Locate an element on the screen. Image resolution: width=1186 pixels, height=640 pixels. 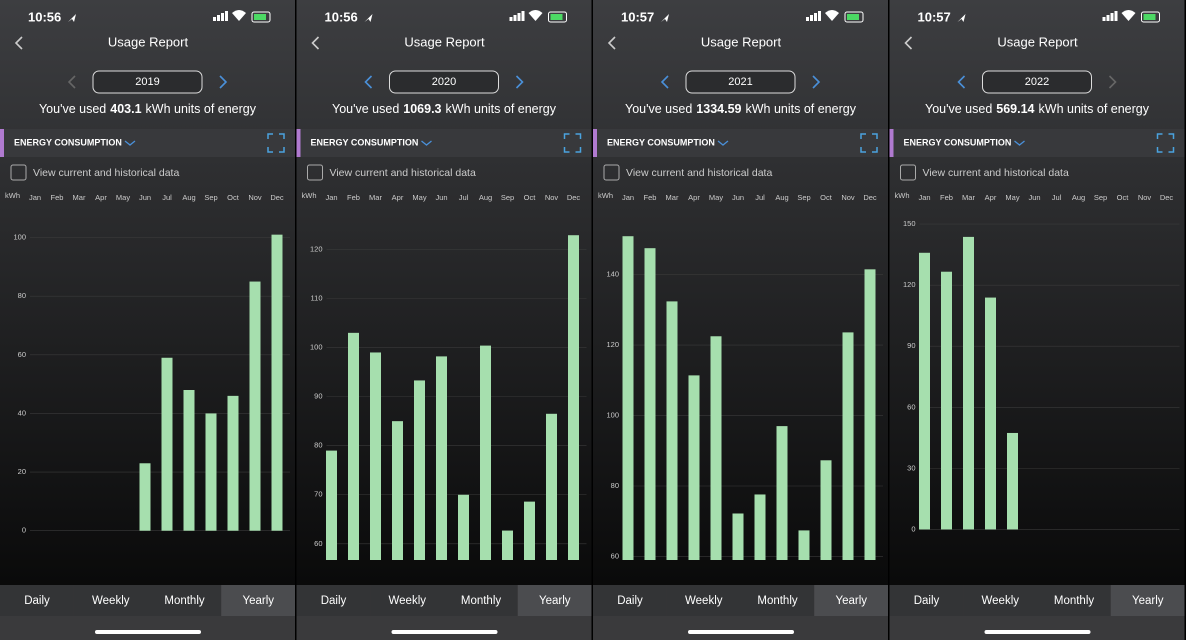
y-tick-label: 110 is located at coordinates (317, 297).